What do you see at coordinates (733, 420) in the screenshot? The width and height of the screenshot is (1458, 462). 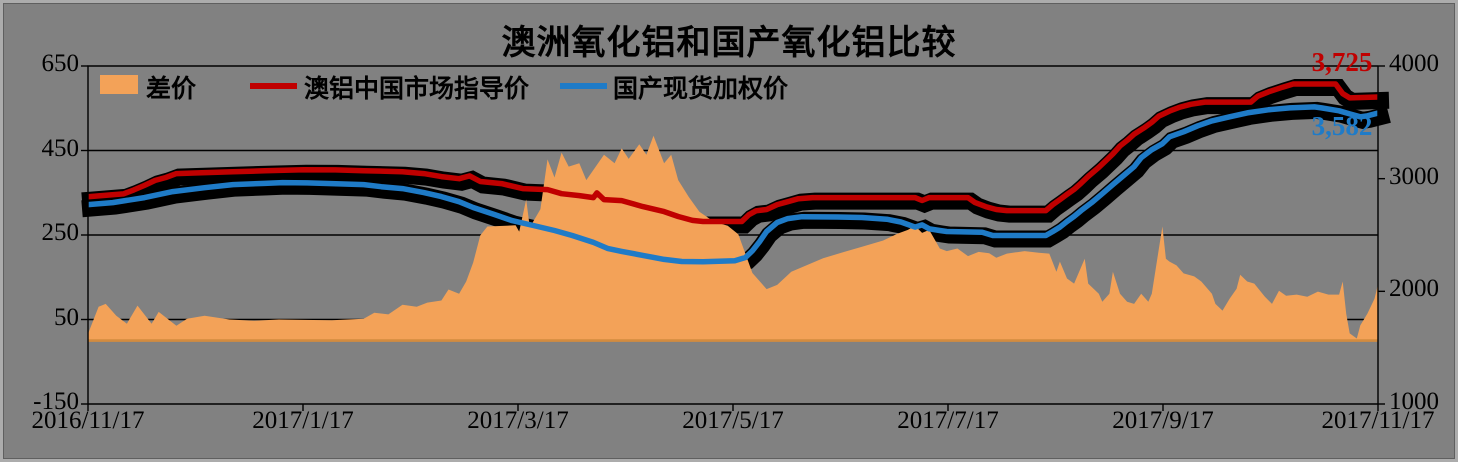 I see `x-tick-3: 2017/5/17` at bounding box center [733, 420].